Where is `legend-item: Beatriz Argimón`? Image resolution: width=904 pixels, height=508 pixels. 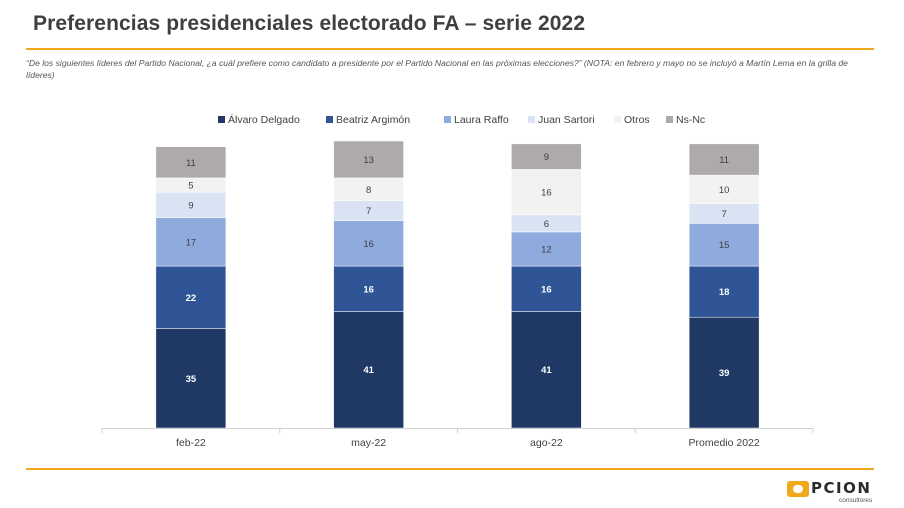 legend-item: Beatriz Argimón is located at coordinates (368, 120).